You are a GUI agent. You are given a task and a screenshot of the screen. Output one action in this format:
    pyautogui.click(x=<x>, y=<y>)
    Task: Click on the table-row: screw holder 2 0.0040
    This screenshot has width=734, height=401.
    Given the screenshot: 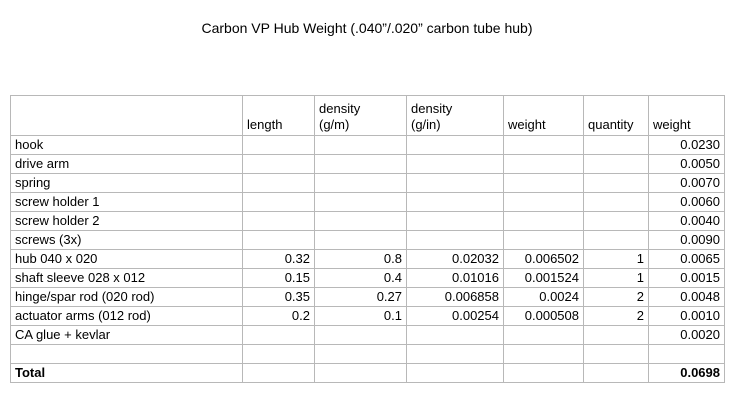 What is the action you would take?
    pyautogui.click(x=367, y=221)
    